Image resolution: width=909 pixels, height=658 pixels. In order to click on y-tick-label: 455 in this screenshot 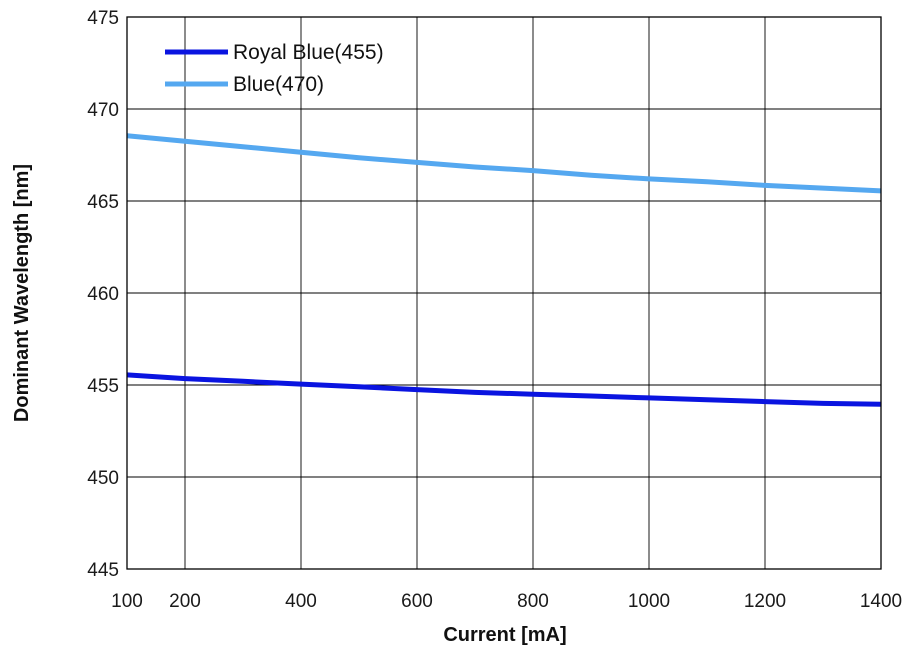, I will do `click(103, 386)`.